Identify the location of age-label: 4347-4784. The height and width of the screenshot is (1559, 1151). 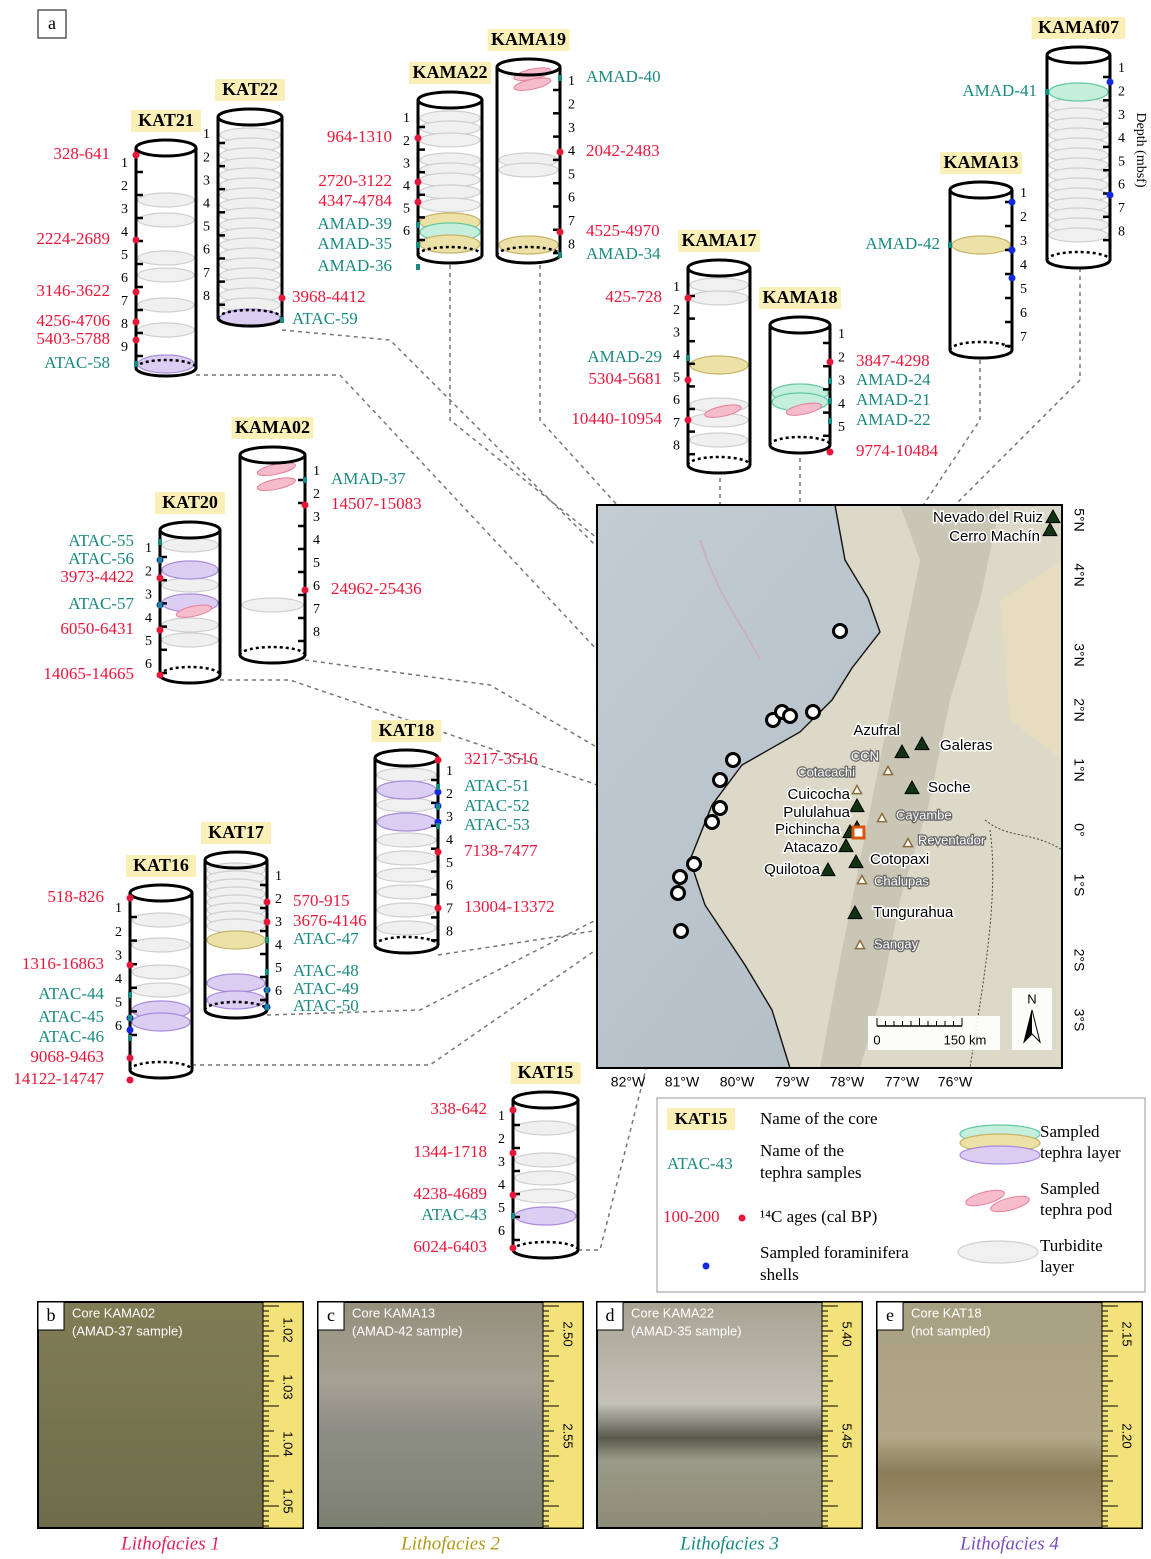
(355, 200).